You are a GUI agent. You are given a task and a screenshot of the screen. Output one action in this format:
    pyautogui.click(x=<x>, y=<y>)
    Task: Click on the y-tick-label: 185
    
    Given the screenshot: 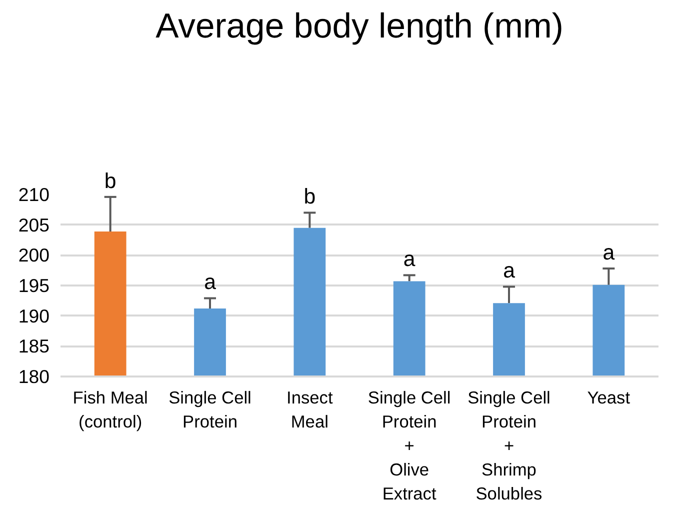 What is the action you would take?
    pyautogui.click(x=34, y=346)
    